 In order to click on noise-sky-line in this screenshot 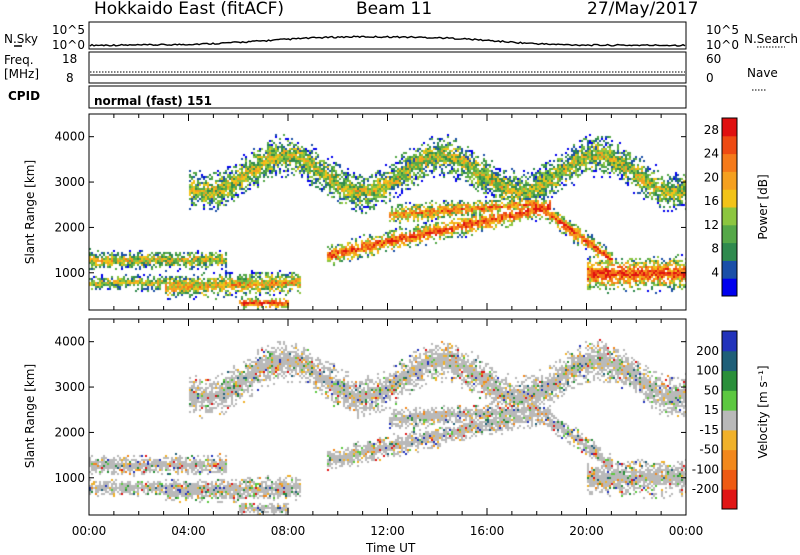, I will do `click(387, 41)`.